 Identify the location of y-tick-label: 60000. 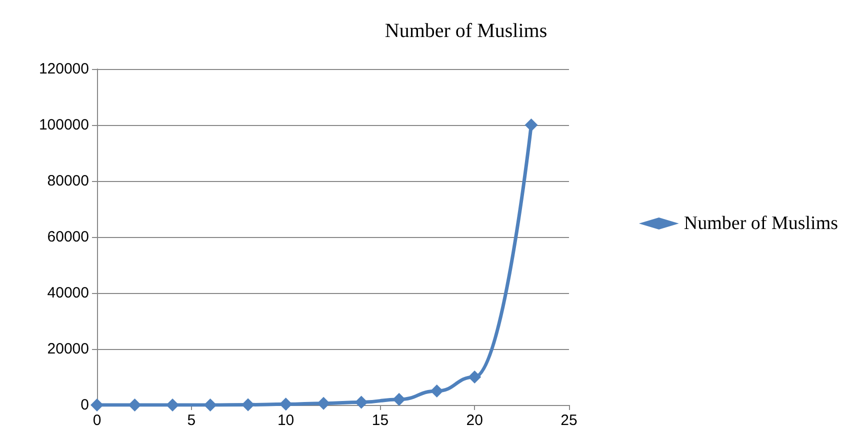
(68, 237).